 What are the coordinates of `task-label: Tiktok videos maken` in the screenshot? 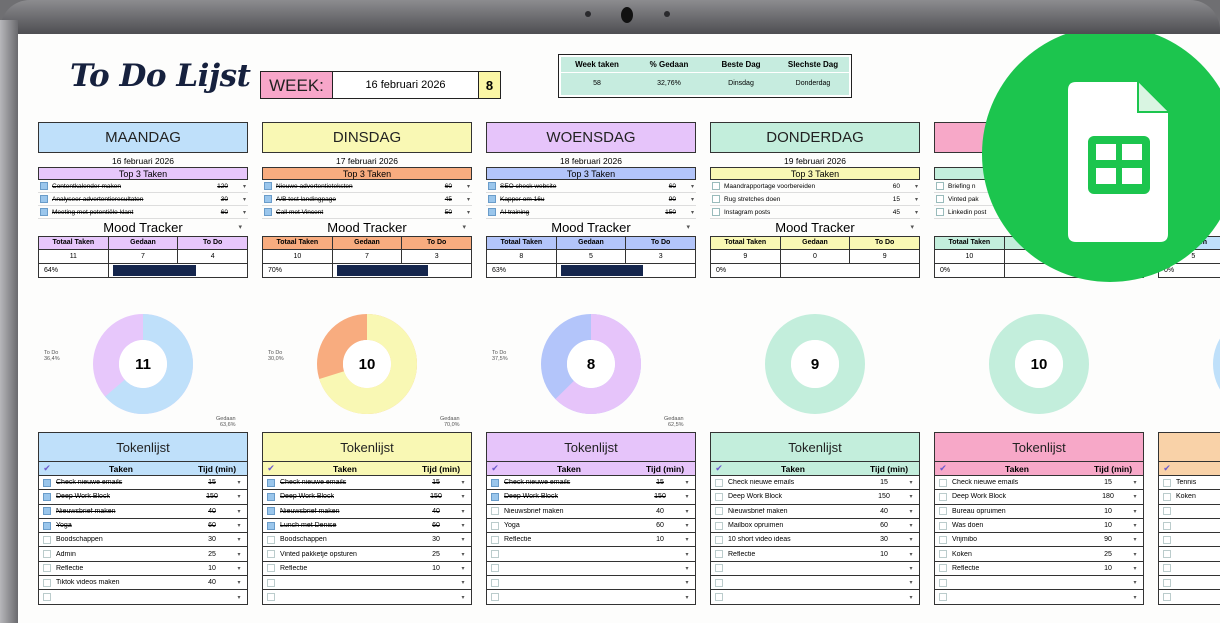 It's located at (88, 583).